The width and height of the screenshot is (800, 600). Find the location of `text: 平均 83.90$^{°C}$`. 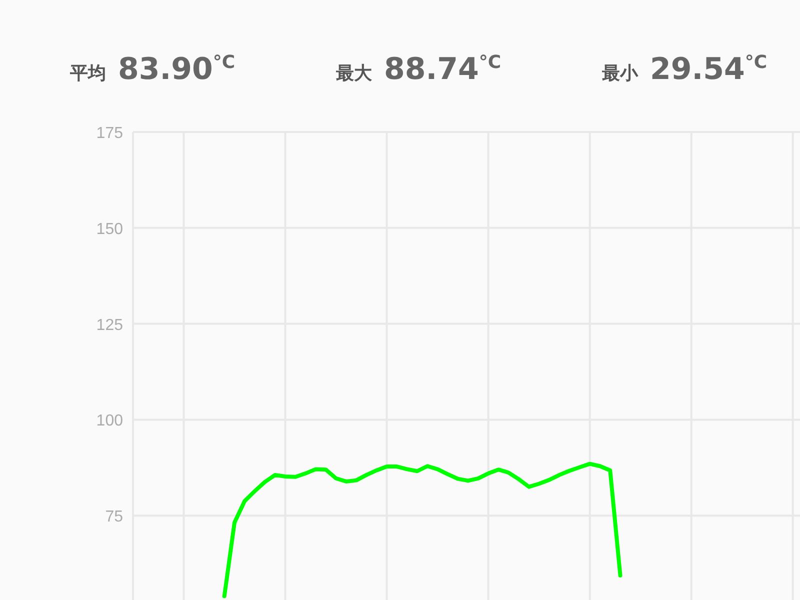

text: 平均 83.90$^{°C}$ is located at coordinates (153, 69).